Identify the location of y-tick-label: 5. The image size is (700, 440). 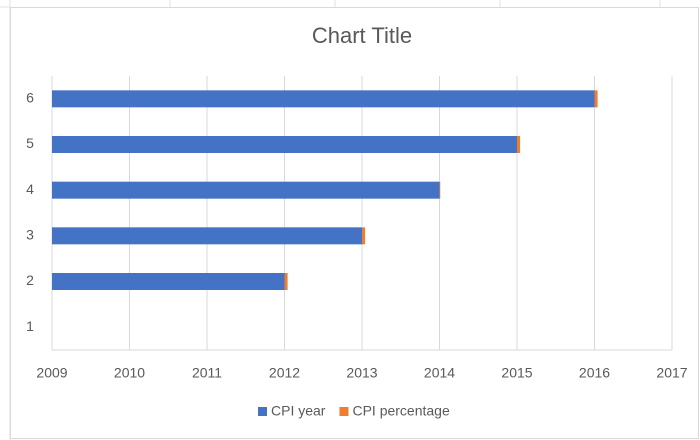
(30, 143).